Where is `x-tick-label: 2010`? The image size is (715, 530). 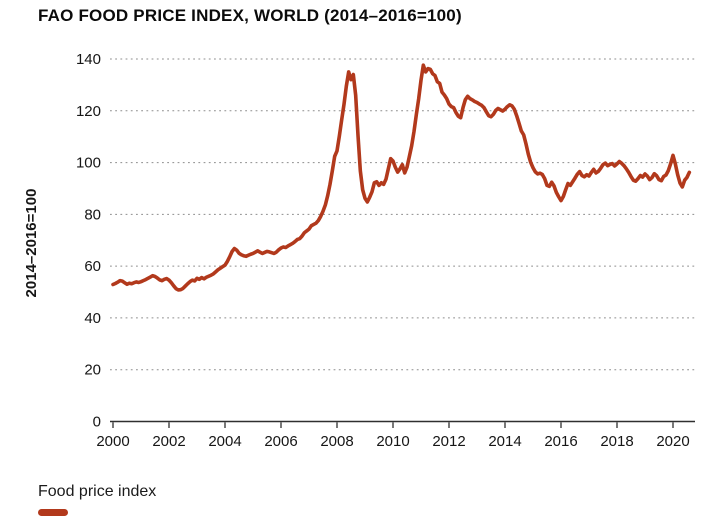 x-tick-label: 2010 is located at coordinates (392, 441).